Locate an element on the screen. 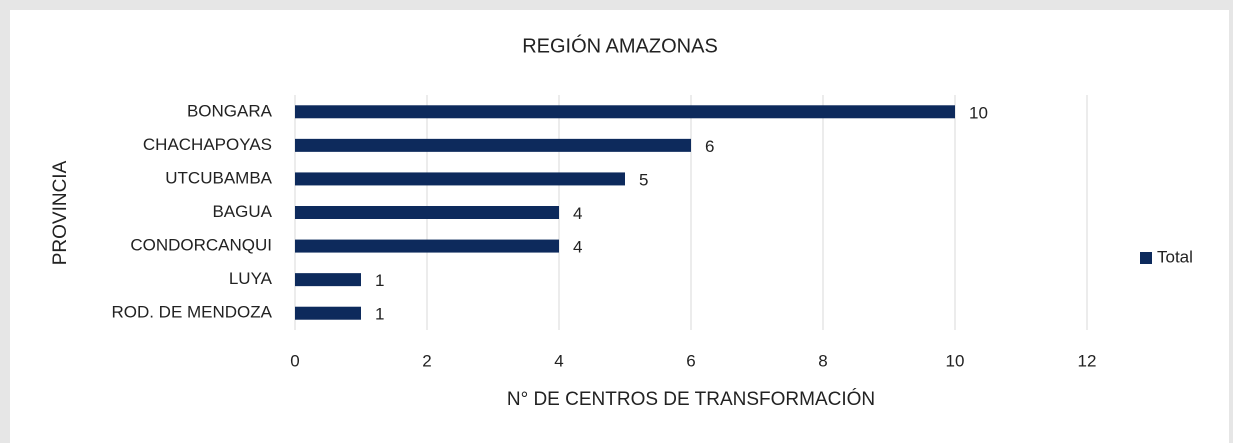  y-tick-label: BAGUA is located at coordinates (242, 211).